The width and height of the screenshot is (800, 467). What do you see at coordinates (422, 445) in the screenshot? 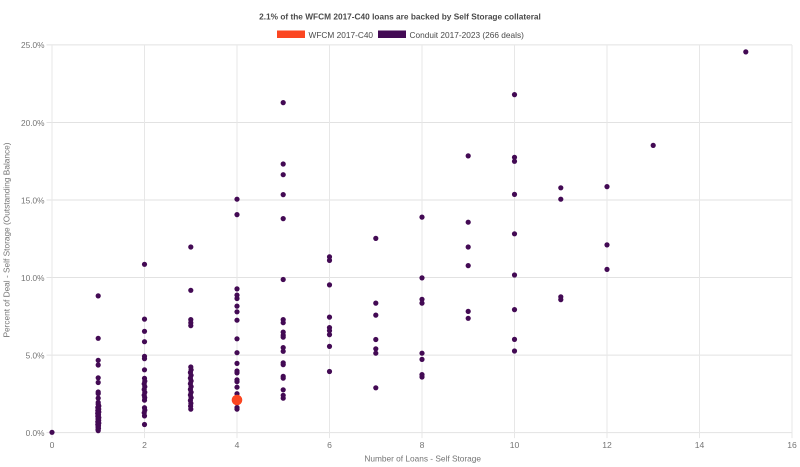
I see `svg-text: 8` at bounding box center [422, 445].